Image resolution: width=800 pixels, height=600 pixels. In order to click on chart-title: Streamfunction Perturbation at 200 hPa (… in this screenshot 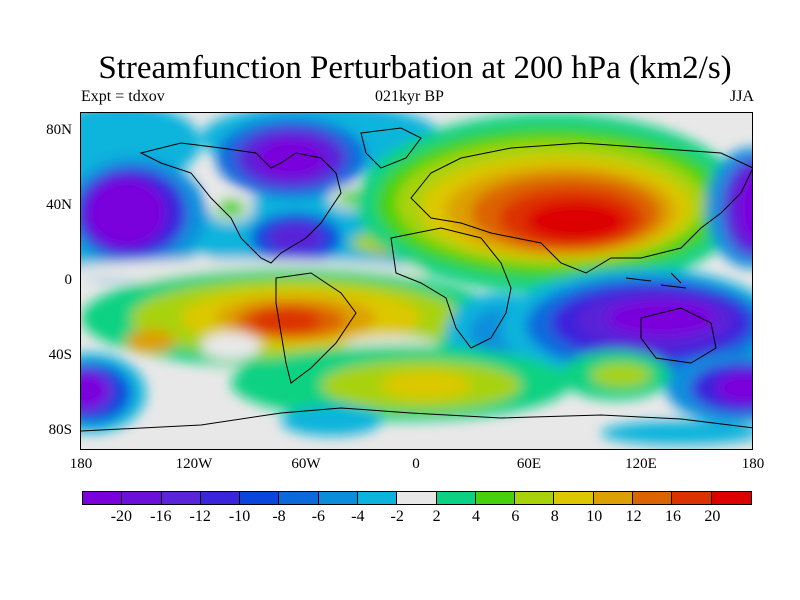, I will do `click(415, 68)`.